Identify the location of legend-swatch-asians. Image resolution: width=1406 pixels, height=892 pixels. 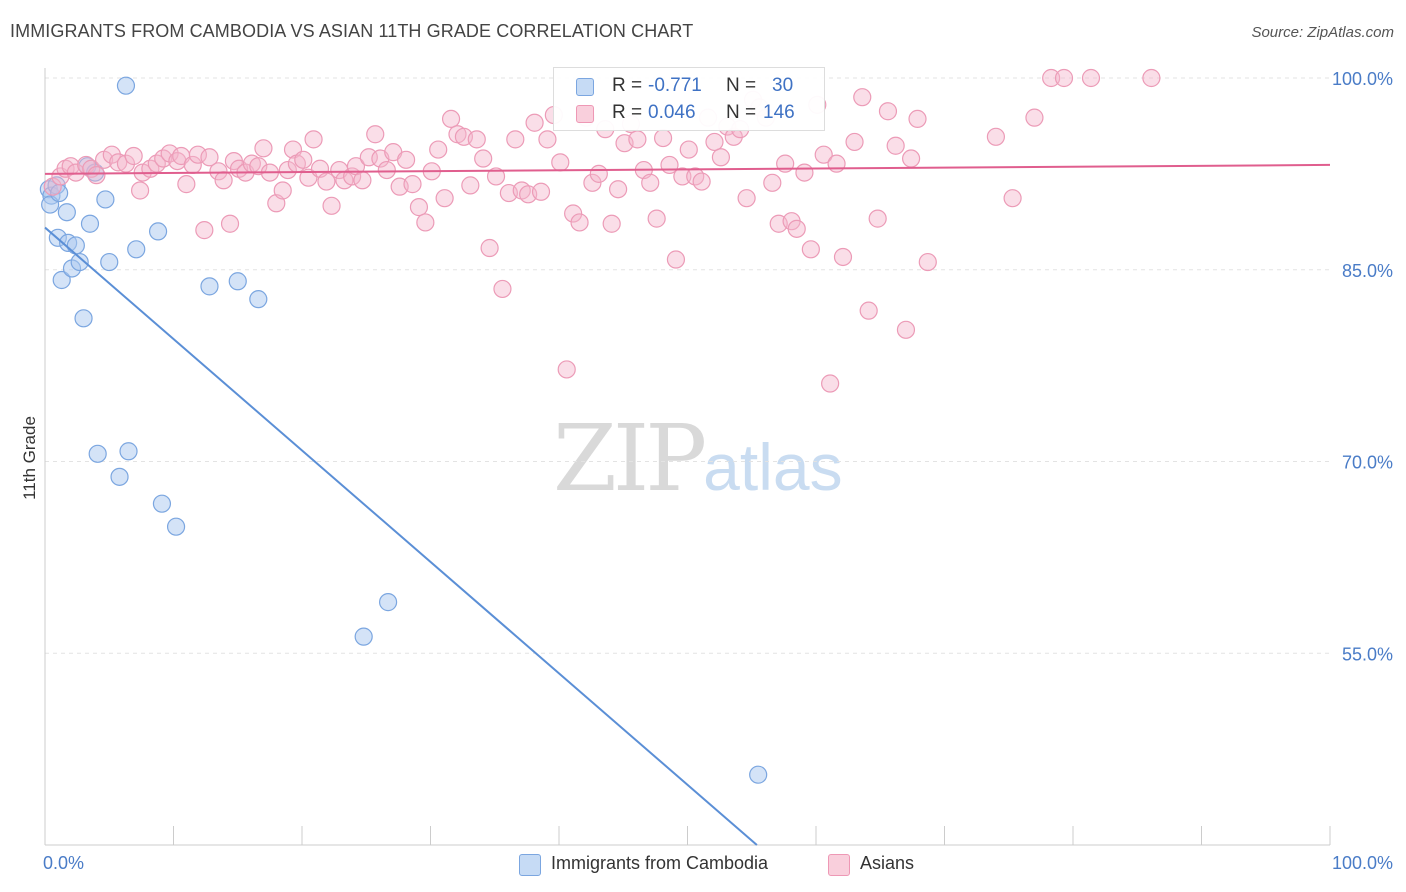
(585, 114).